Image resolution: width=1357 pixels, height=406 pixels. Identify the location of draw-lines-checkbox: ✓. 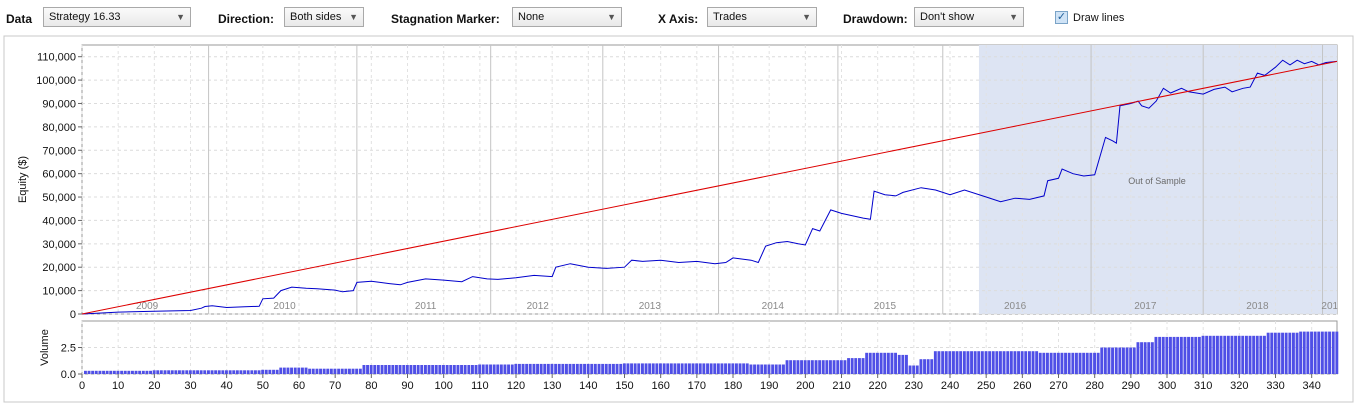
(1061, 17).